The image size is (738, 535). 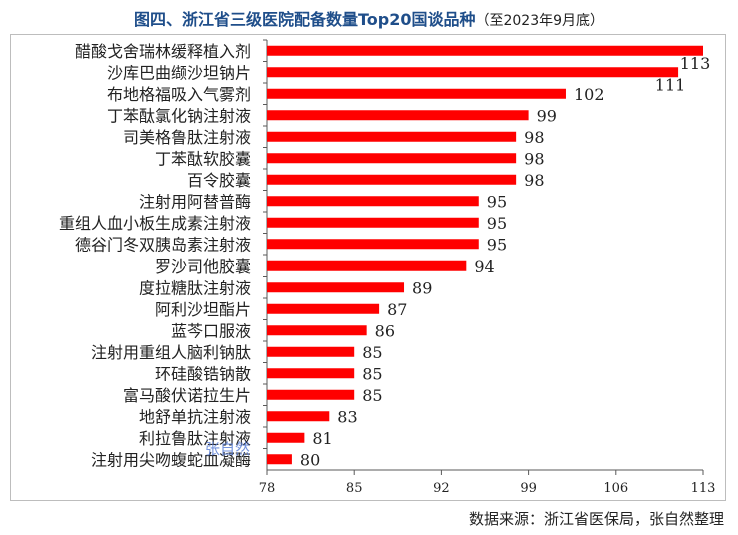 I want to click on x-tick-label: 78, so click(x=267, y=488).